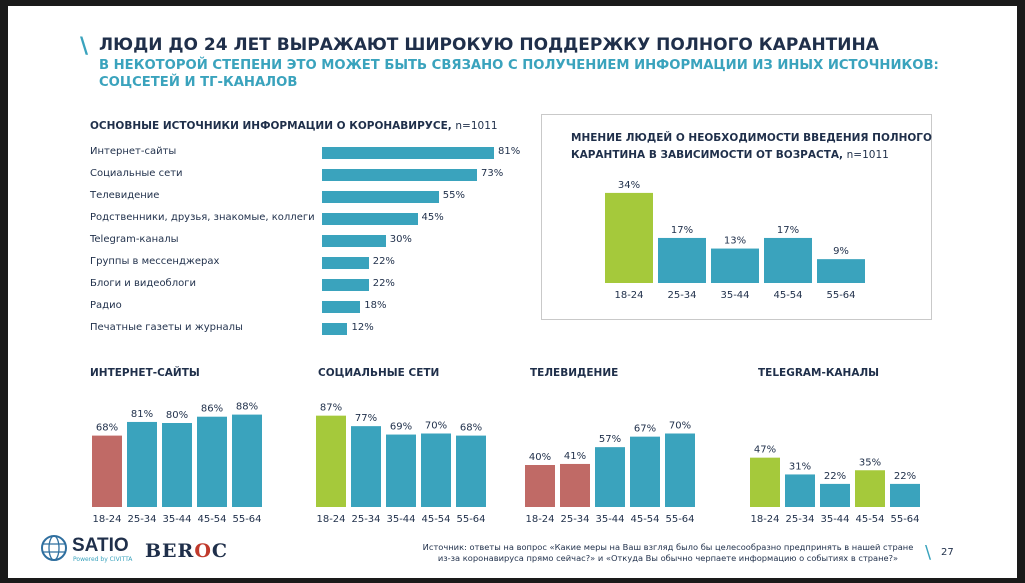  Describe the element at coordinates (246, 519) in the screenshot. I see `internet-category-label: 55-64` at that location.